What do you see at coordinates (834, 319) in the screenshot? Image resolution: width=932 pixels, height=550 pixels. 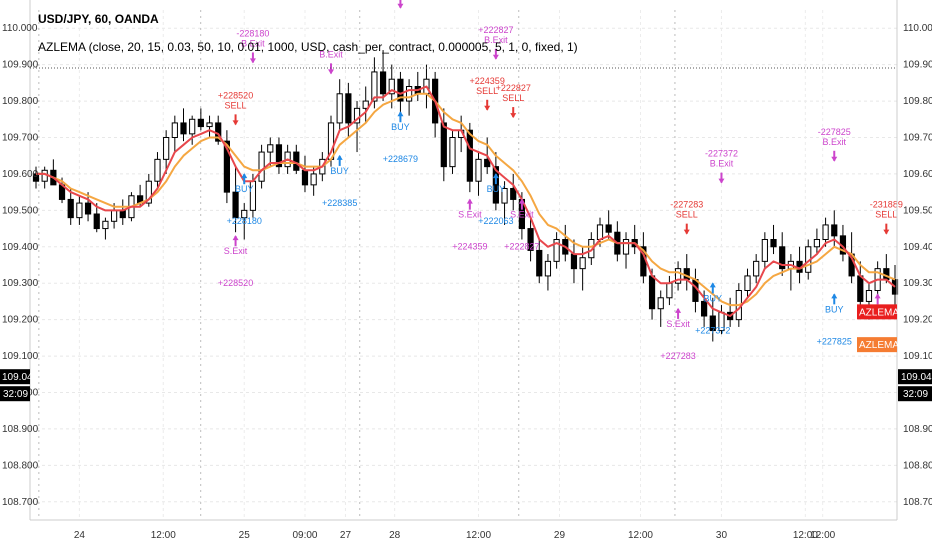 I see `signal-buy: +227825 BUY` at bounding box center [834, 319].